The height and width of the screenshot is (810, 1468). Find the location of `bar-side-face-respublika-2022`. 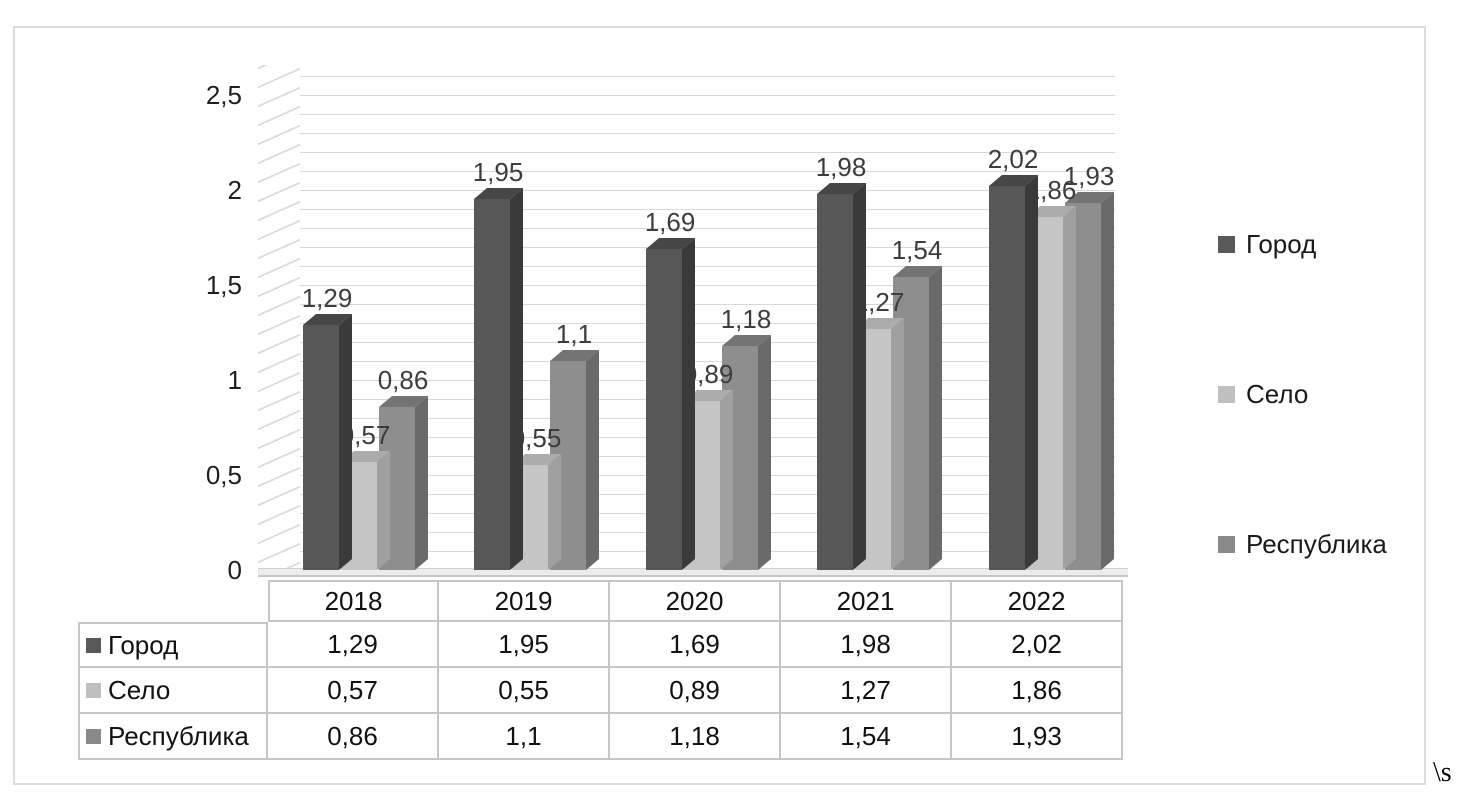

bar-side-face-respublika-2022 is located at coordinates (1107, 381).